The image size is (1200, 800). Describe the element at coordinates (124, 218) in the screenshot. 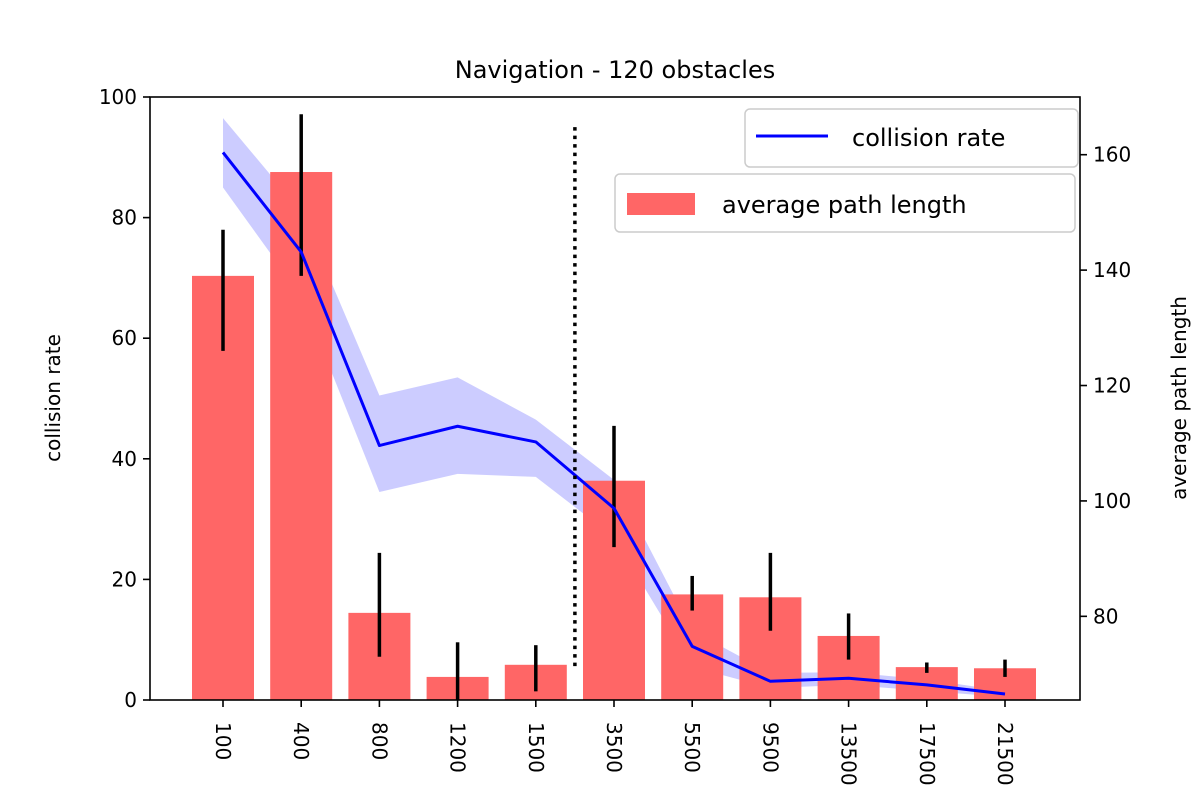

I see `left-y-tick-label-80: 80` at that location.